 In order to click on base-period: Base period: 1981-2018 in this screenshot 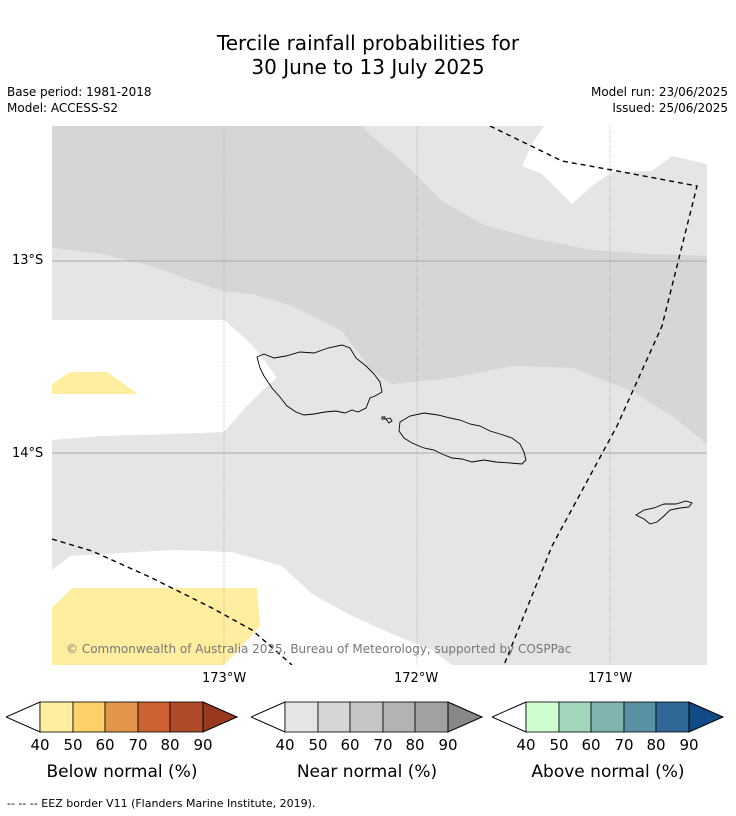, I will do `click(79, 92)`.